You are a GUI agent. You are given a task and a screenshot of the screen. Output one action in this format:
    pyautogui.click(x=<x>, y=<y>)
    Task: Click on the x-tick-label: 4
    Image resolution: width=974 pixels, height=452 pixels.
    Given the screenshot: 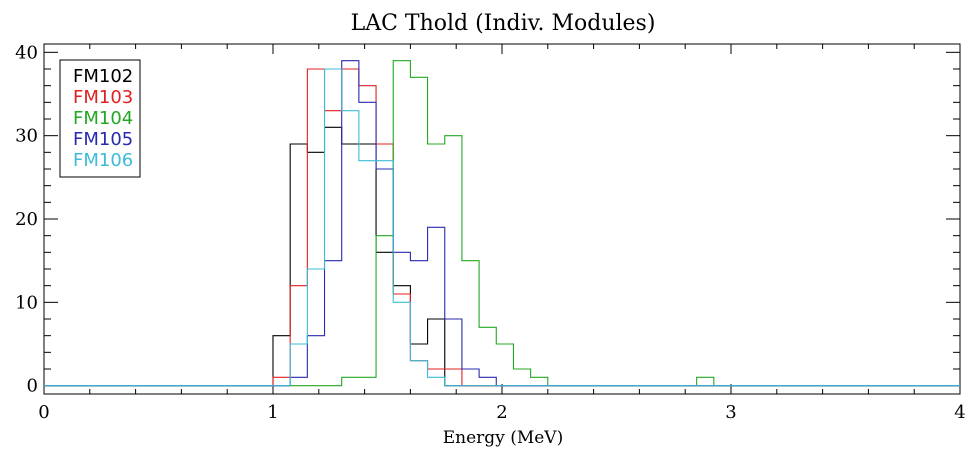 What is the action you would take?
    pyautogui.click(x=959, y=412)
    